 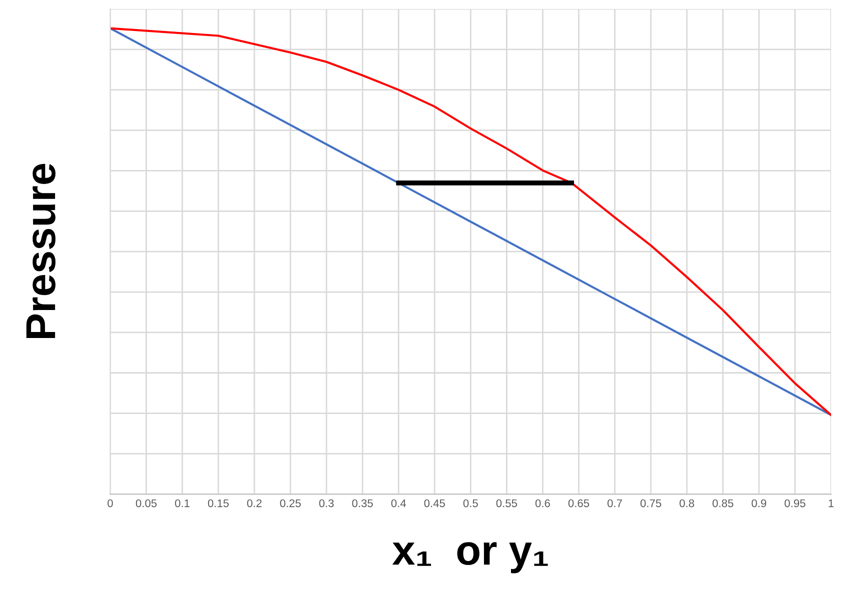 What do you see at coordinates (290, 503) in the screenshot?
I see `x-tick-label: 0.25` at bounding box center [290, 503].